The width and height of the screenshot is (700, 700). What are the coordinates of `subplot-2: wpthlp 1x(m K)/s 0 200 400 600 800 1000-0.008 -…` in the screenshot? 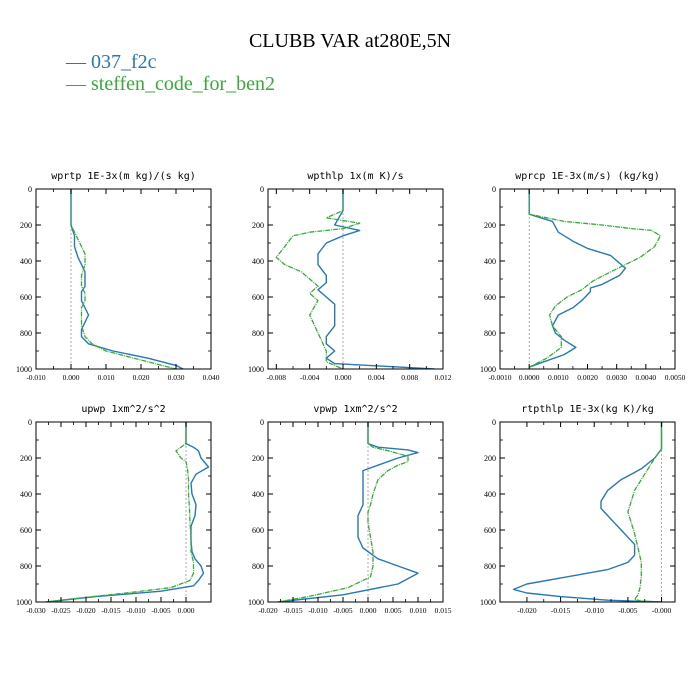 It's located at (350, 276).